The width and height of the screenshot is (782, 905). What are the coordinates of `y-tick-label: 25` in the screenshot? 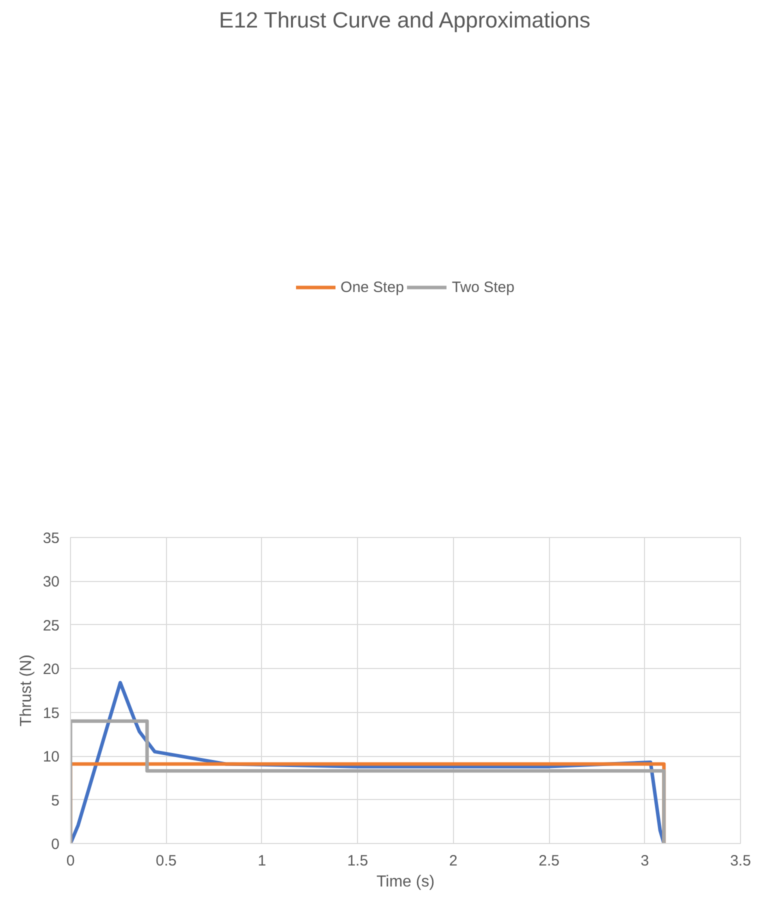 It's located at (51, 625).